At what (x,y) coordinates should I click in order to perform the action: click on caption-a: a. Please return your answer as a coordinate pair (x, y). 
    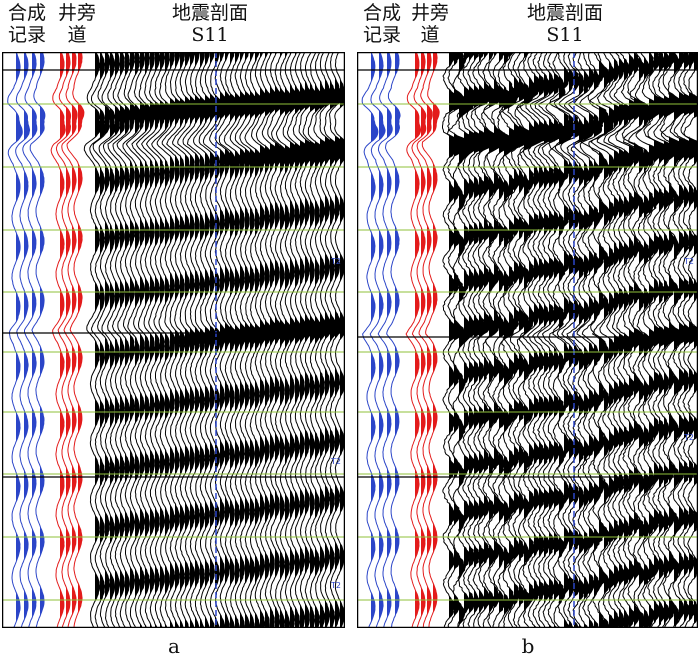
    Looking at the image, I should click on (174, 646).